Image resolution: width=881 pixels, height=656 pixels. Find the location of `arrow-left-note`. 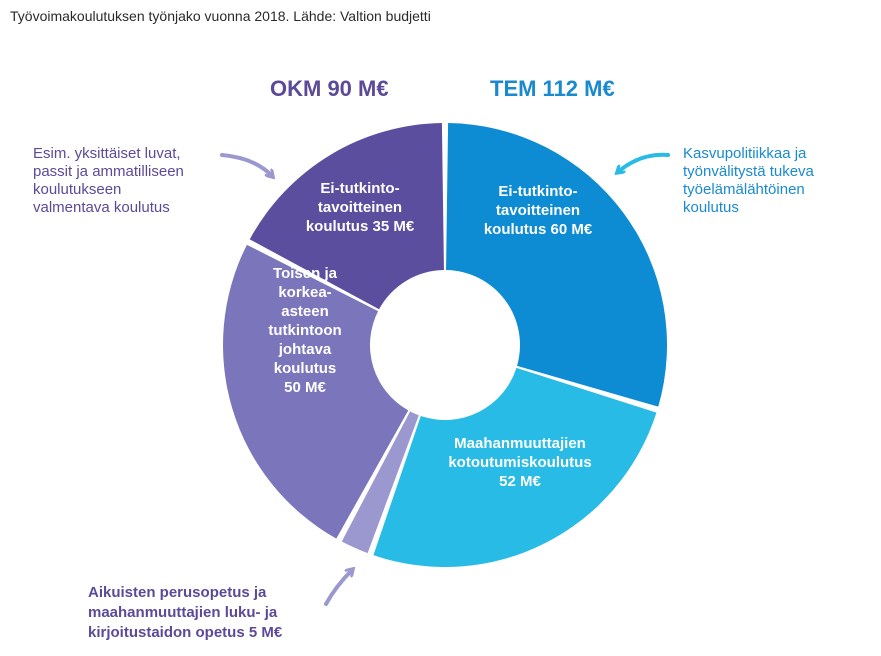

arrow-left-note is located at coordinates (246, 164).